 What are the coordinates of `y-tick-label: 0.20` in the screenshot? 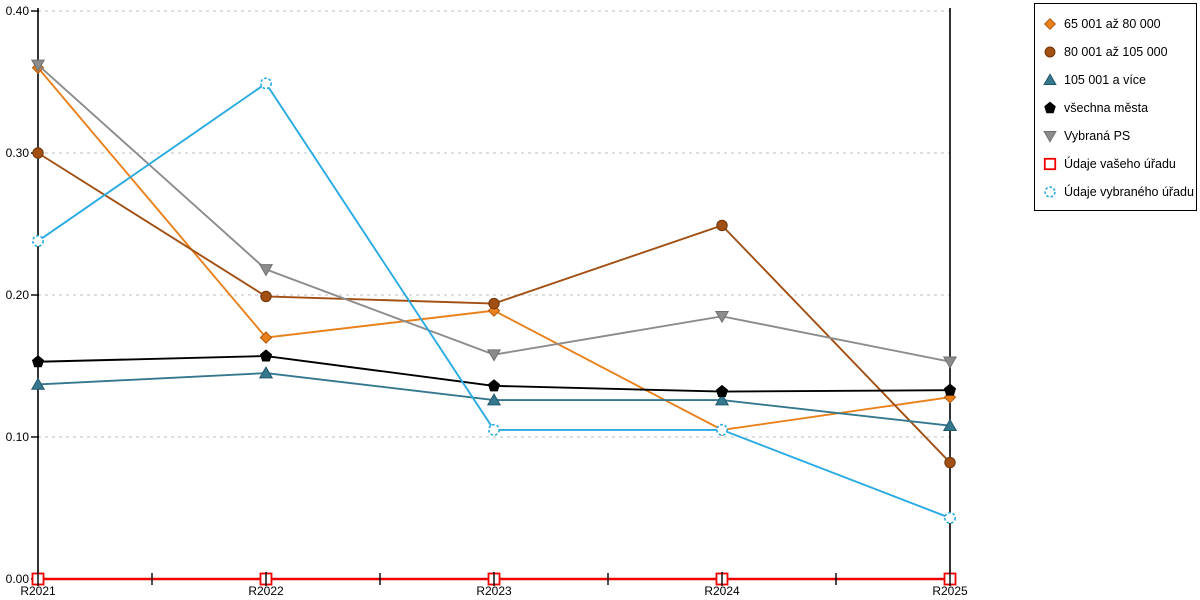 It's located at (18, 295).